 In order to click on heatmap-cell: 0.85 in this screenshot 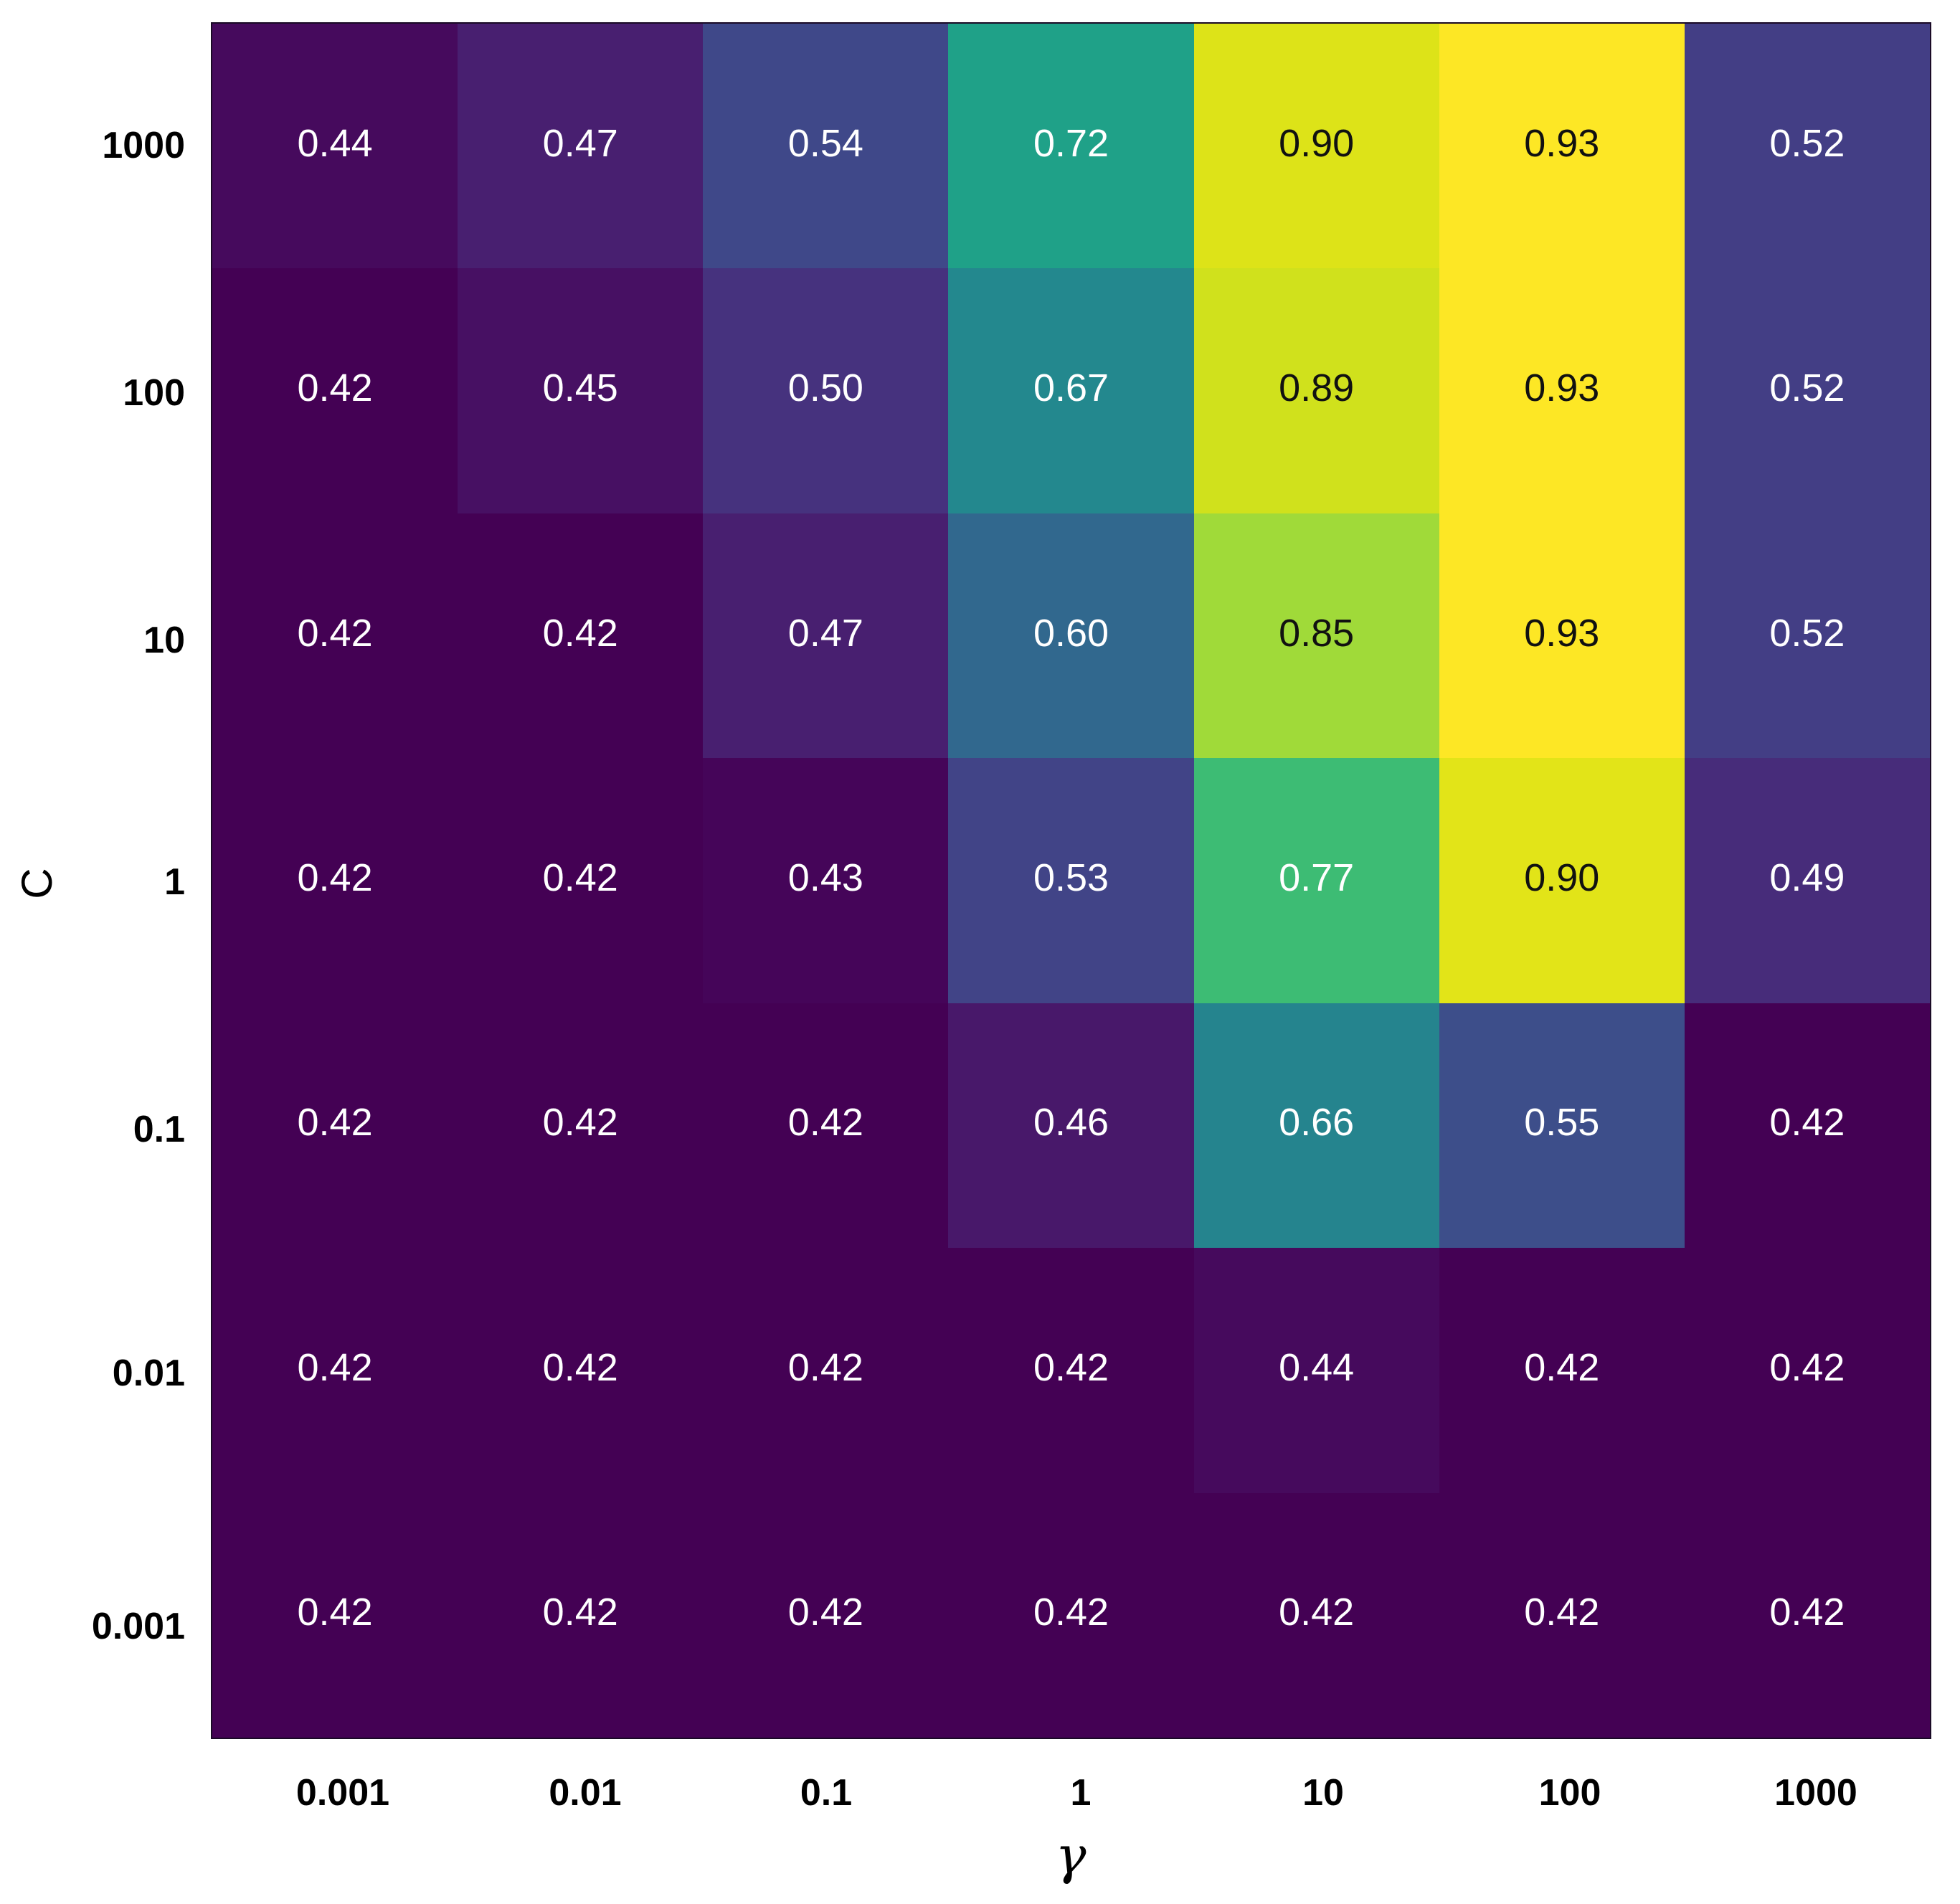, I will do `click(1316, 636)`.